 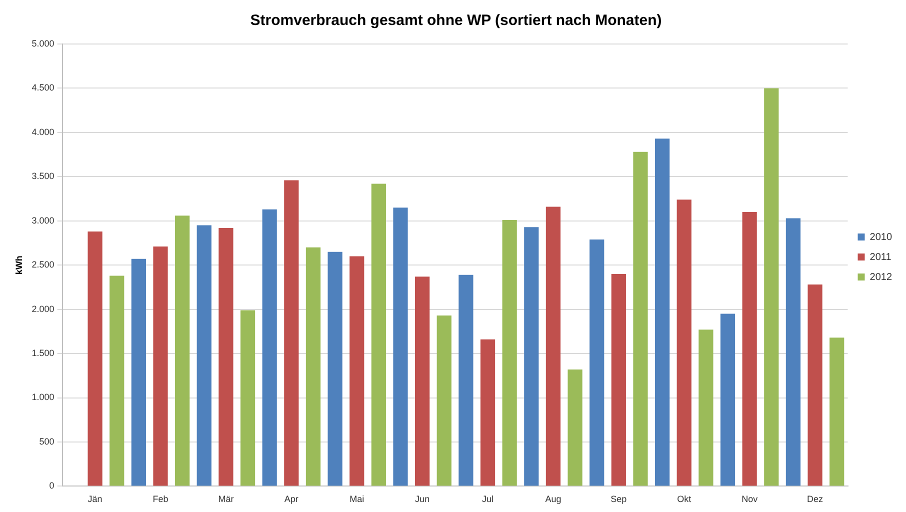 What do you see at coordinates (43, 43) in the screenshot?
I see `y-tick-label: 5.000` at bounding box center [43, 43].